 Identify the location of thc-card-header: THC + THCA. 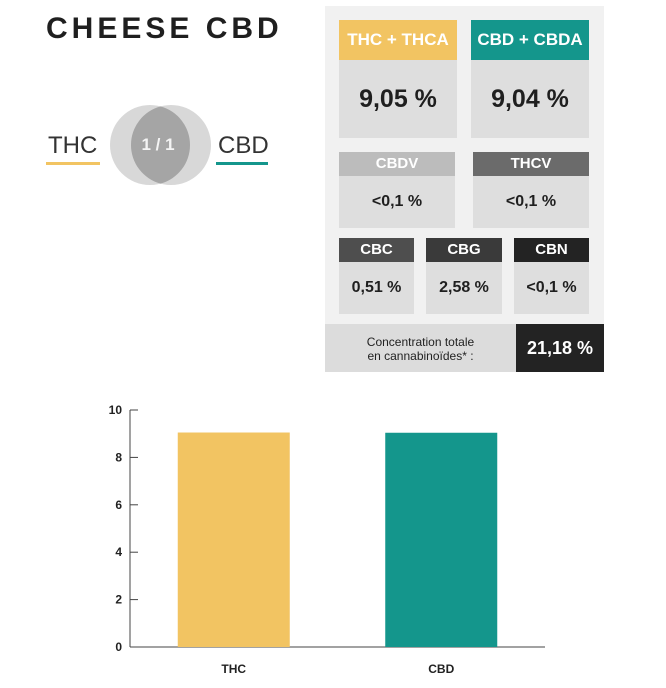
(398, 40).